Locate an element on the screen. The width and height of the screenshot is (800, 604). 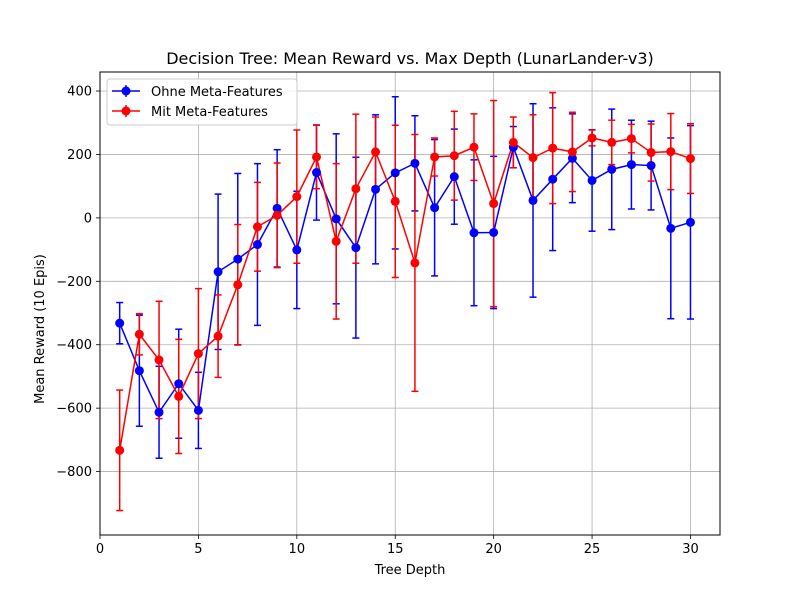
legend-label-ohne: Ohne Meta-Features is located at coordinates (217, 92).